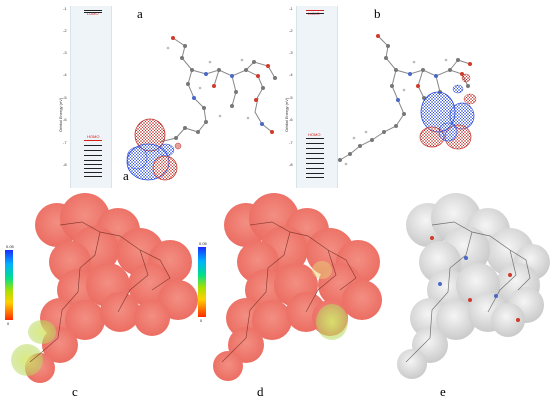 Image resolution: width=550 pixels, height=405 pixels. I want to click on lumo-lobes, so click(448, 111).